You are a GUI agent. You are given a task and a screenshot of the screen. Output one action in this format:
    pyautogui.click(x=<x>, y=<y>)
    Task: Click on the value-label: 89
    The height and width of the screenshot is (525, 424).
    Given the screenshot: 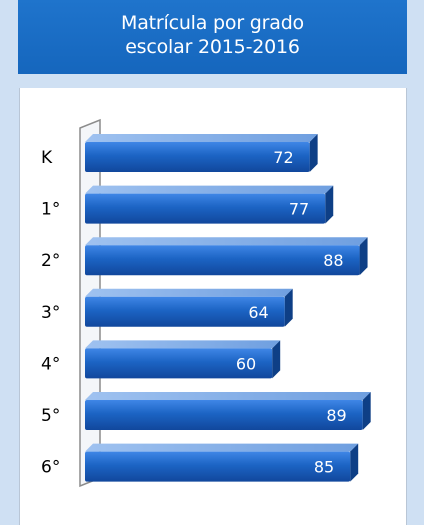 What is the action you would take?
    pyautogui.click(x=336, y=415)
    